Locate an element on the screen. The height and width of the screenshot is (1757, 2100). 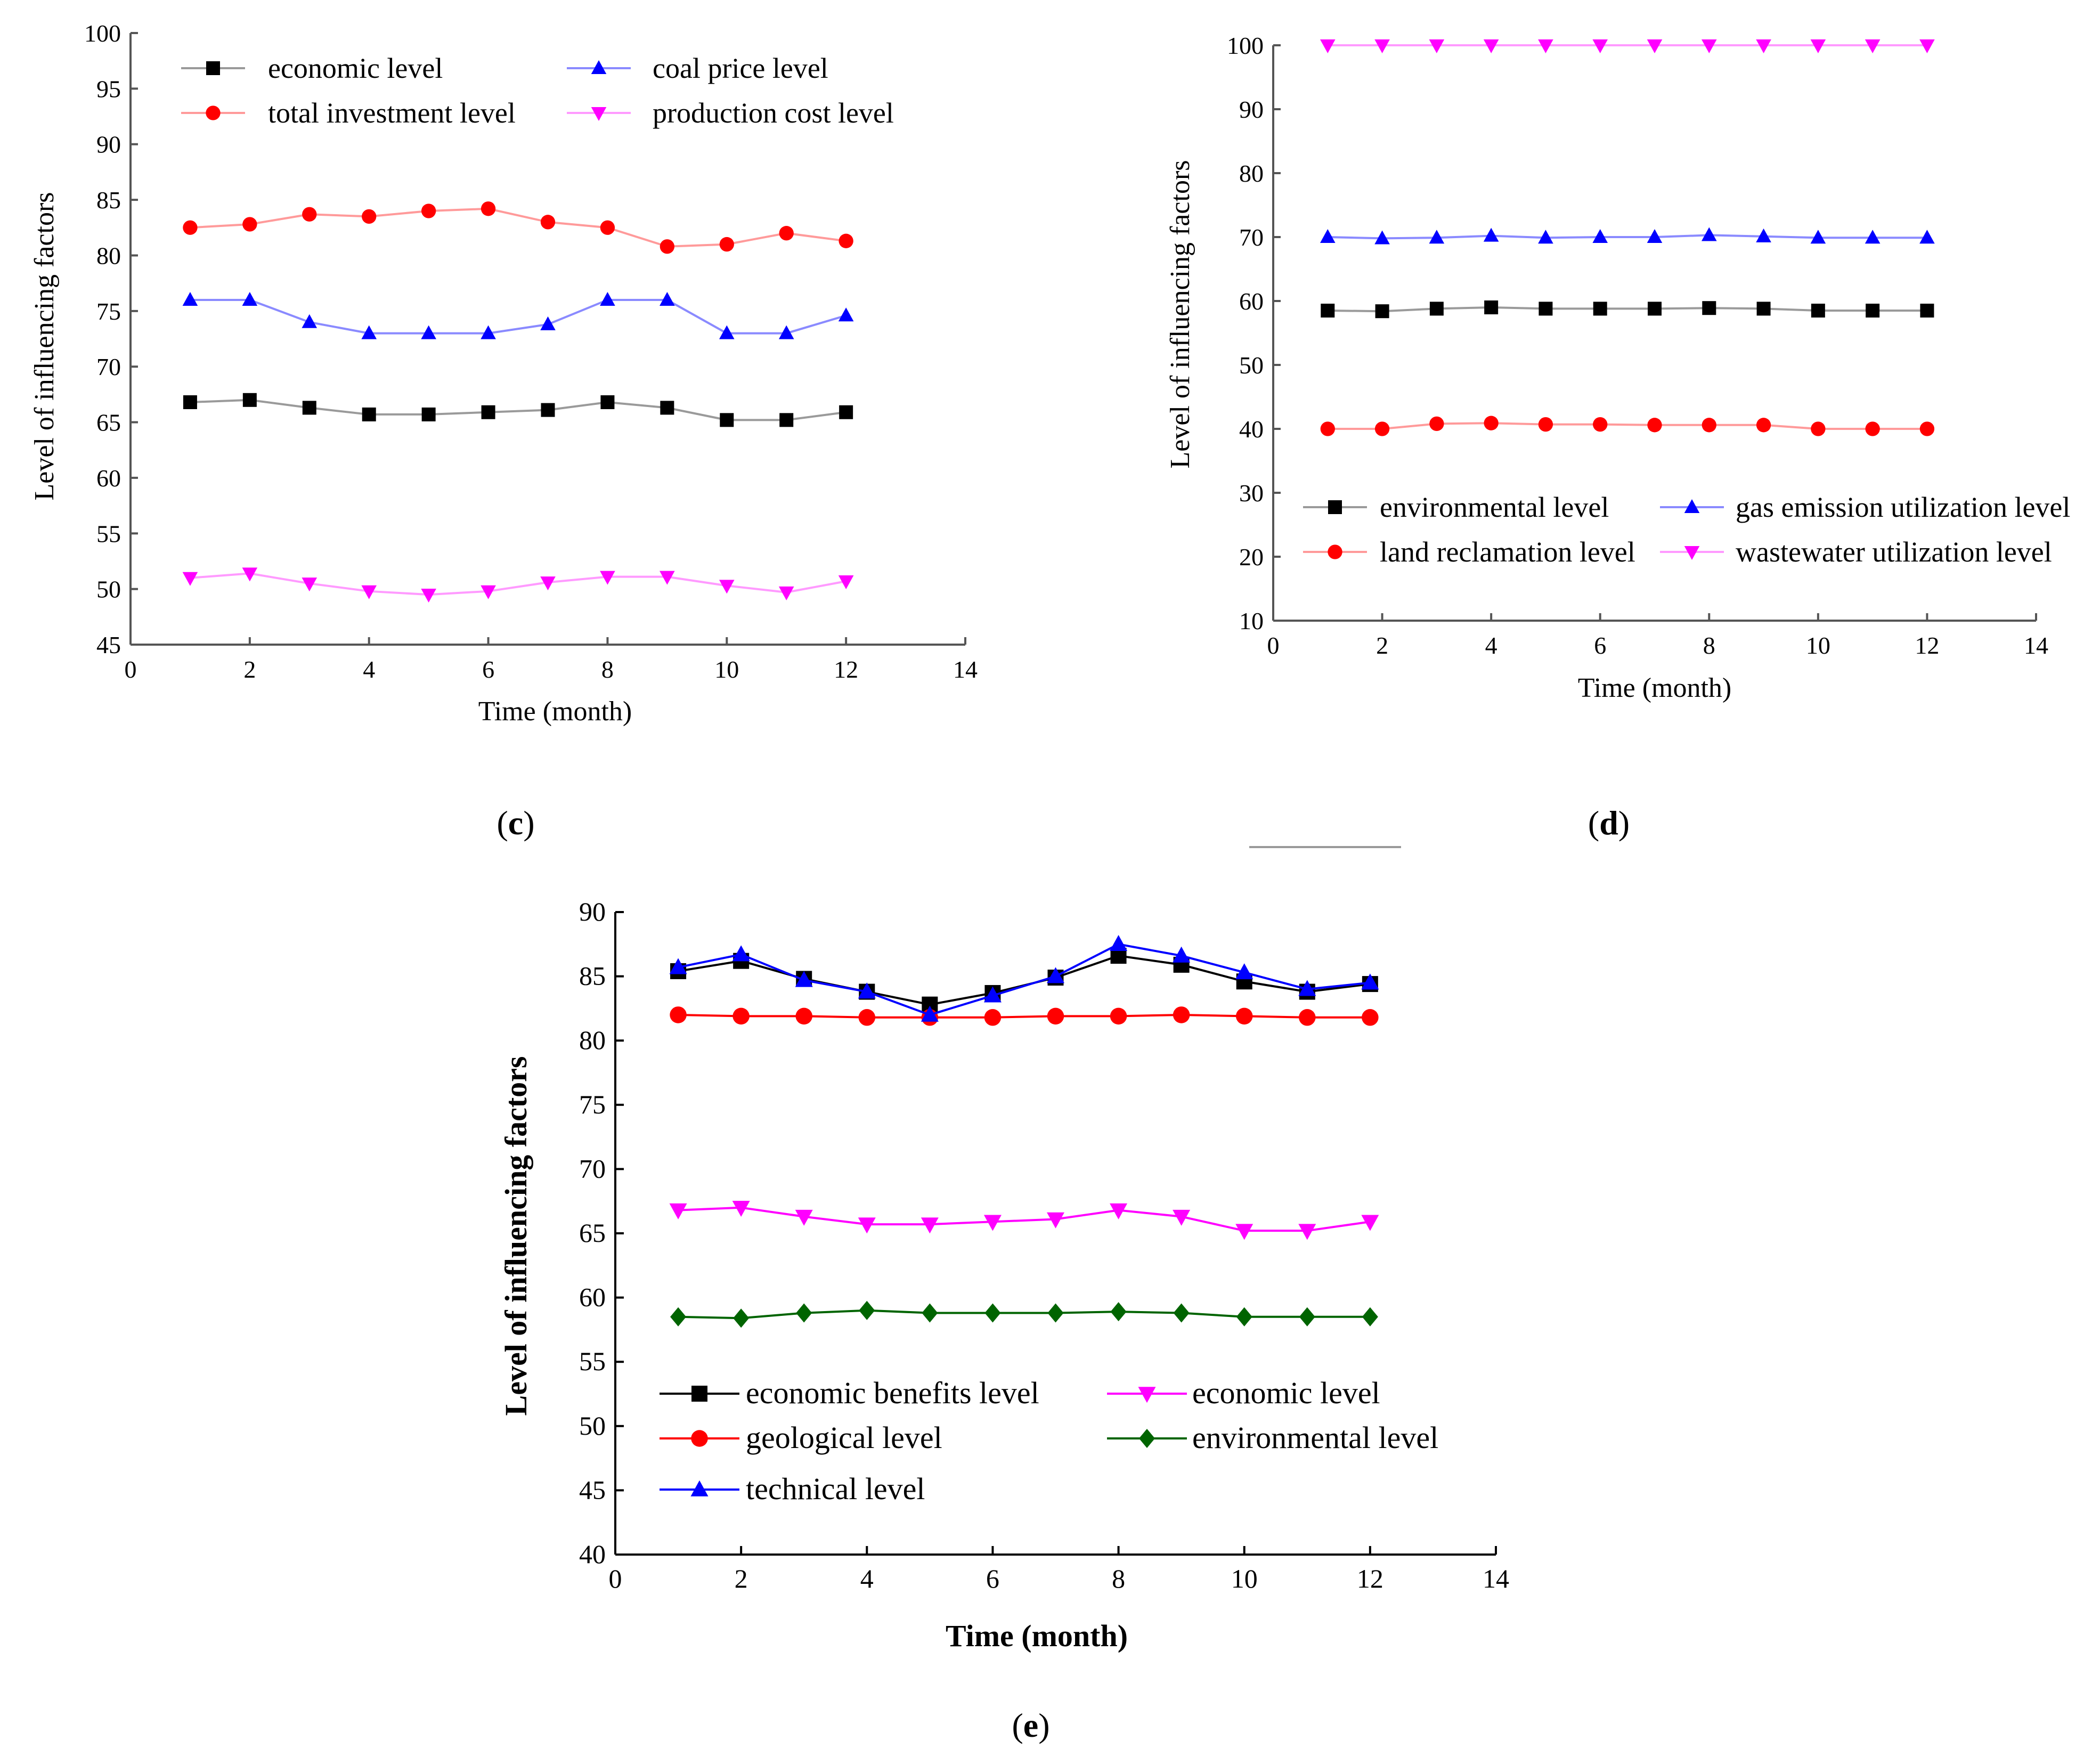
x-tick-label: 6 is located at coordinates (488, 669).